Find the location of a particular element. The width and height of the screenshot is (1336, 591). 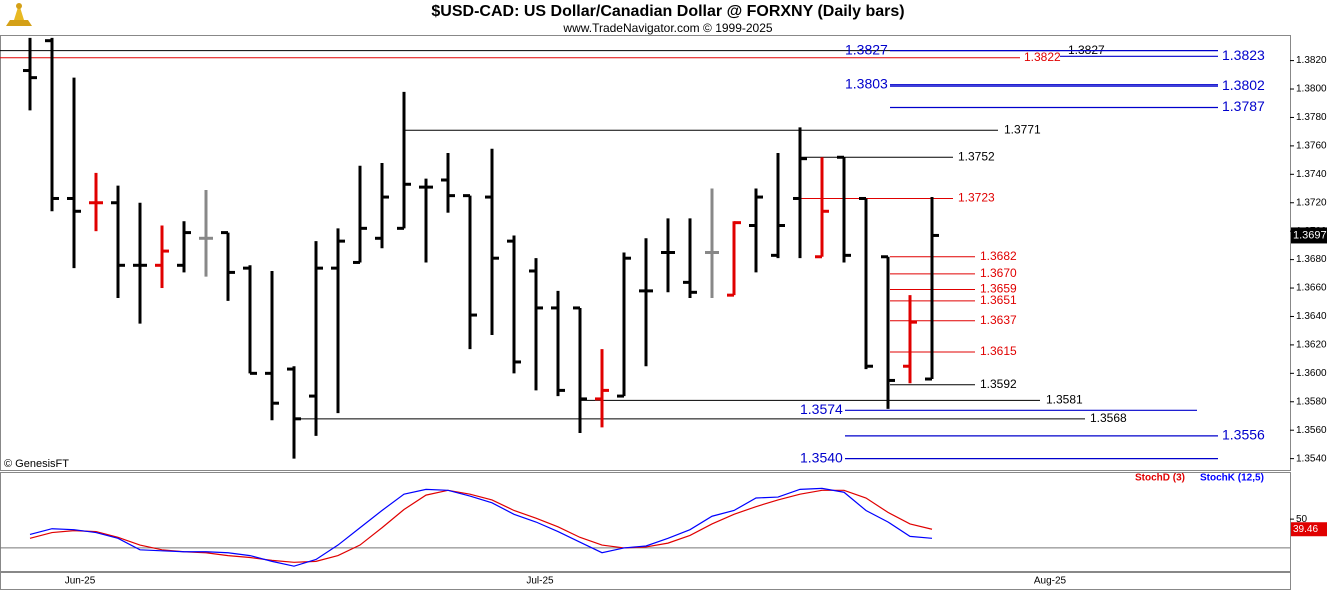

level-label: 1.3670 is located at coordinates (998, 273).